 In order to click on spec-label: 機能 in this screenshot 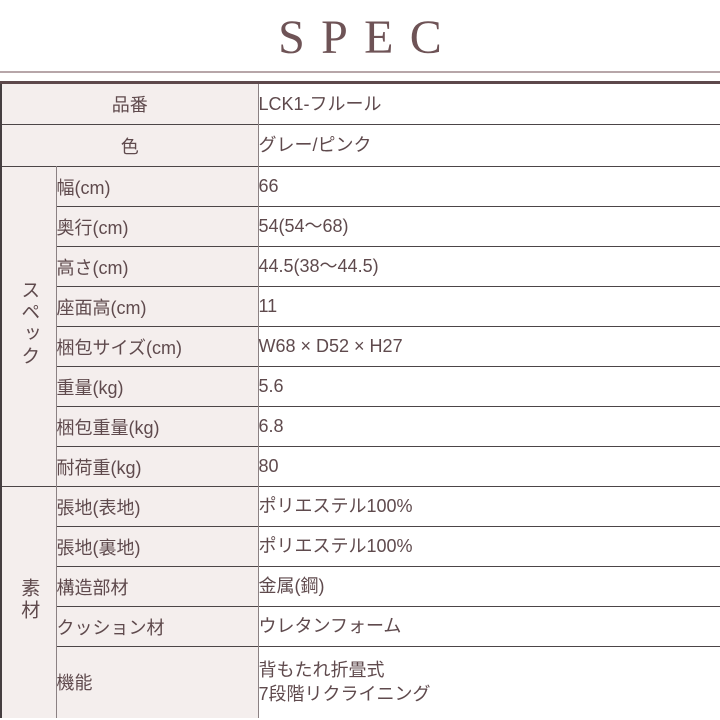, I will do `click(157, 682)`.